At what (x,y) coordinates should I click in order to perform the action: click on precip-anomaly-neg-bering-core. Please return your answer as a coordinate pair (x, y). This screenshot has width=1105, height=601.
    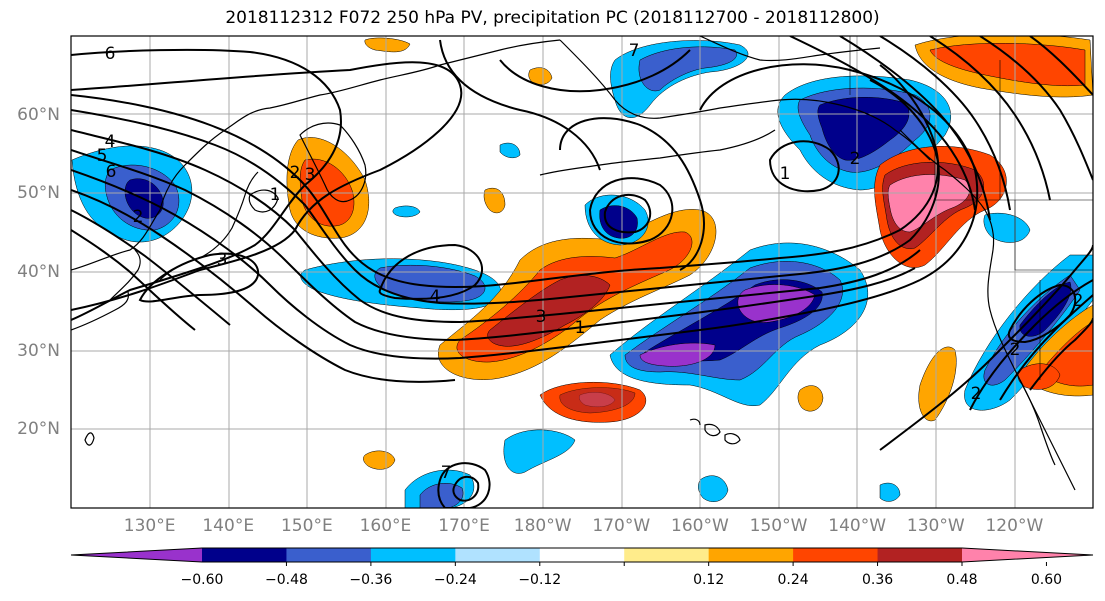
    Looking at the image, I should click on (687, 69).